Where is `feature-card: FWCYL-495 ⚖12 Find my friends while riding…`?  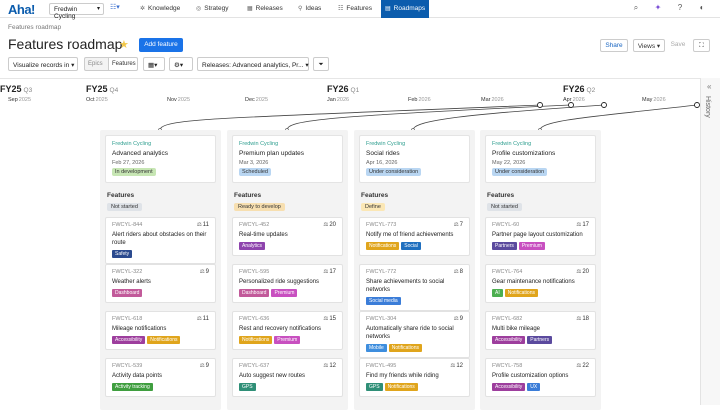
feature-card: FWCYL-495 ⚖12 Find my friends while riding… is located at coordinates (414, 377).